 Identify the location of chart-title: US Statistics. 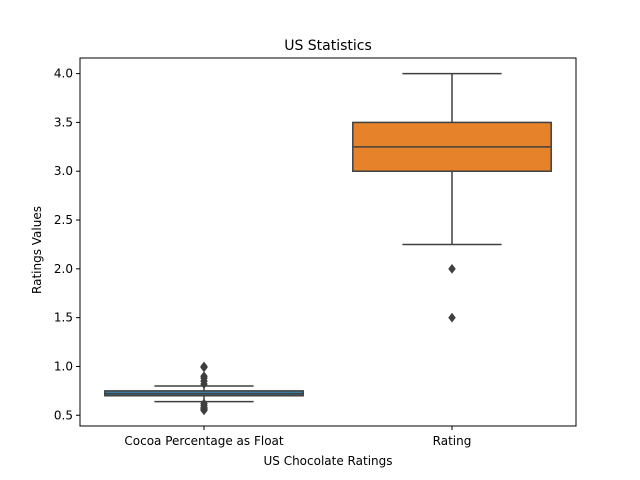
(328, 46).